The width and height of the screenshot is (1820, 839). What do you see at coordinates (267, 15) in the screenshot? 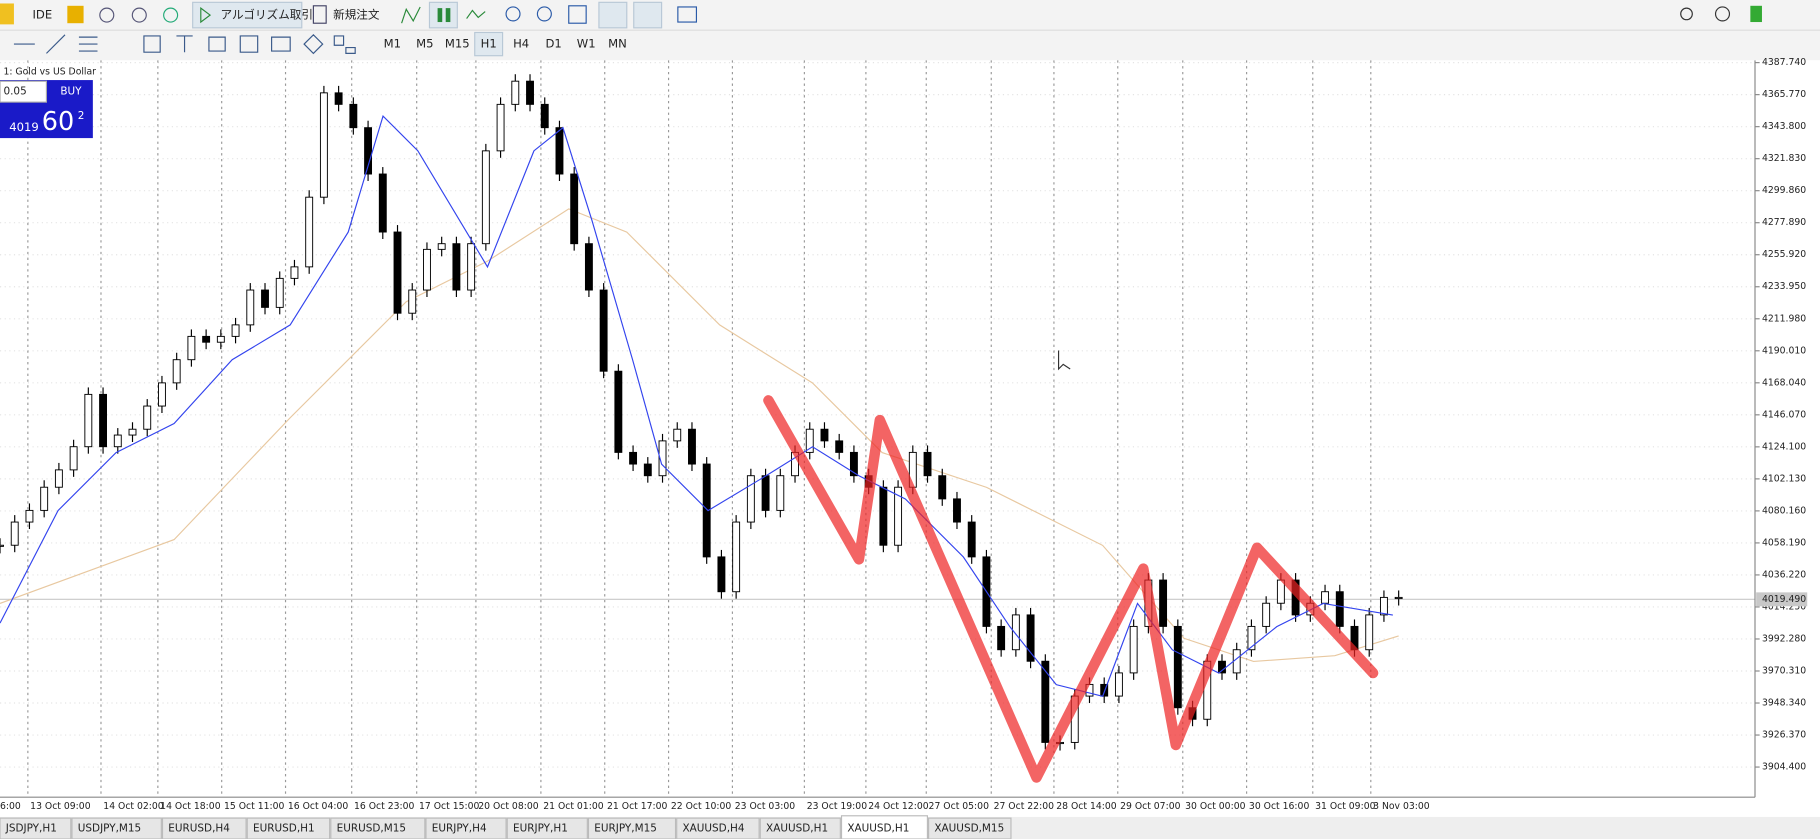
I see `algo-button: アルゴリズム取引` at bounding box center [267, 15].